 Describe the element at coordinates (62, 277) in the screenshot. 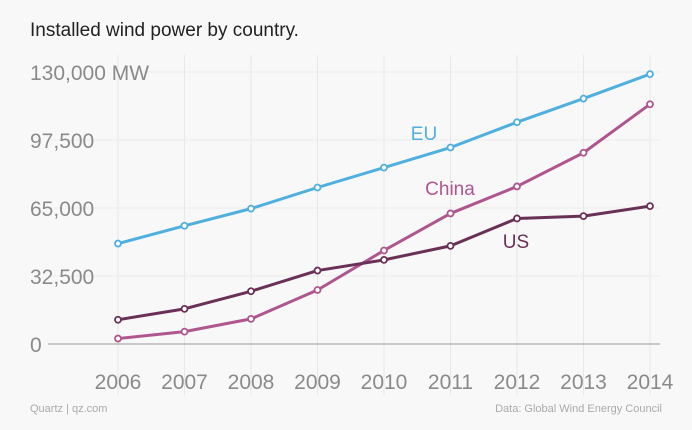

I see `y-tick-label: 32,500` at that location.